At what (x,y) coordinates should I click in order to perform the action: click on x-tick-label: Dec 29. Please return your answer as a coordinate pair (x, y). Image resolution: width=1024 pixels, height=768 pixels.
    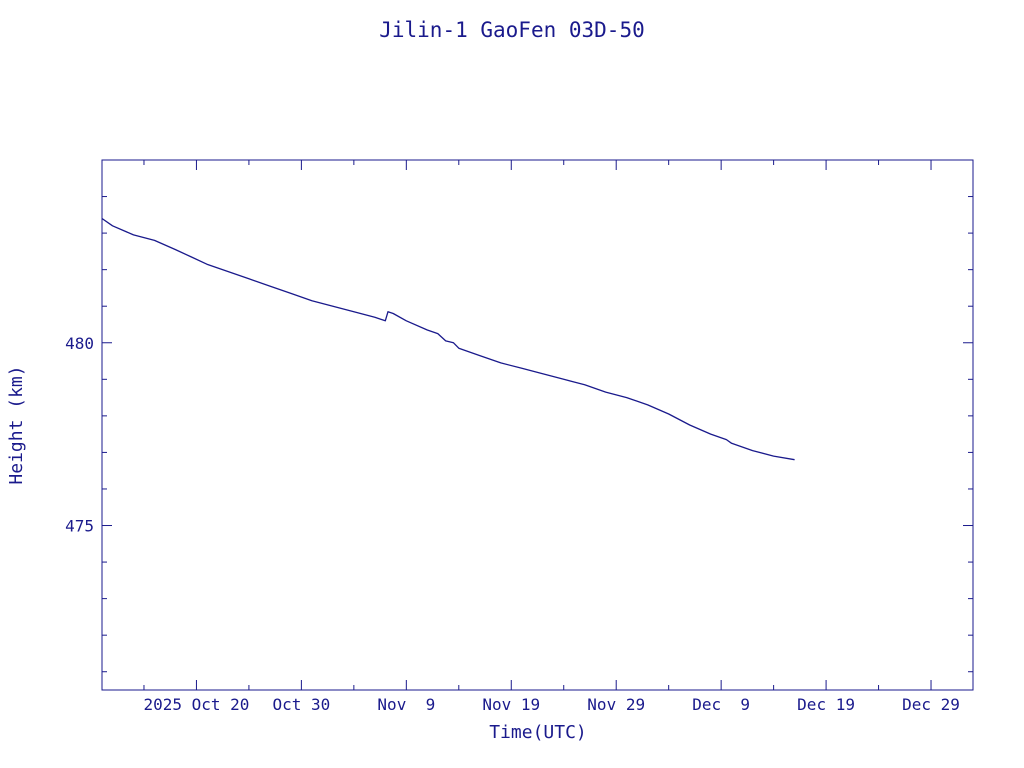
    Looking at the image, I should click on (931, 704).